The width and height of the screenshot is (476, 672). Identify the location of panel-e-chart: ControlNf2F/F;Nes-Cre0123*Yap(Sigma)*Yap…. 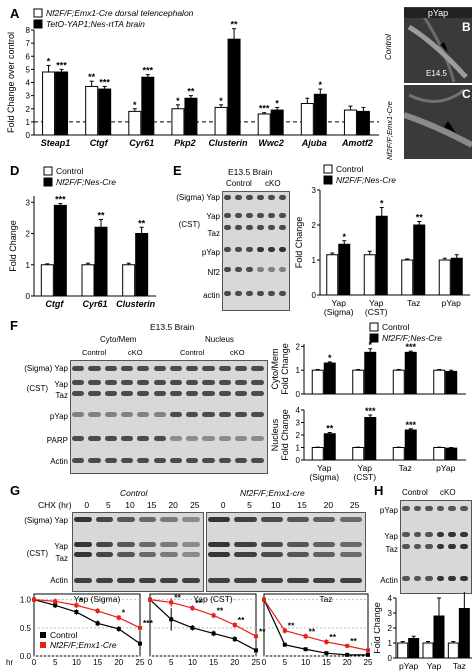
(382, 240).